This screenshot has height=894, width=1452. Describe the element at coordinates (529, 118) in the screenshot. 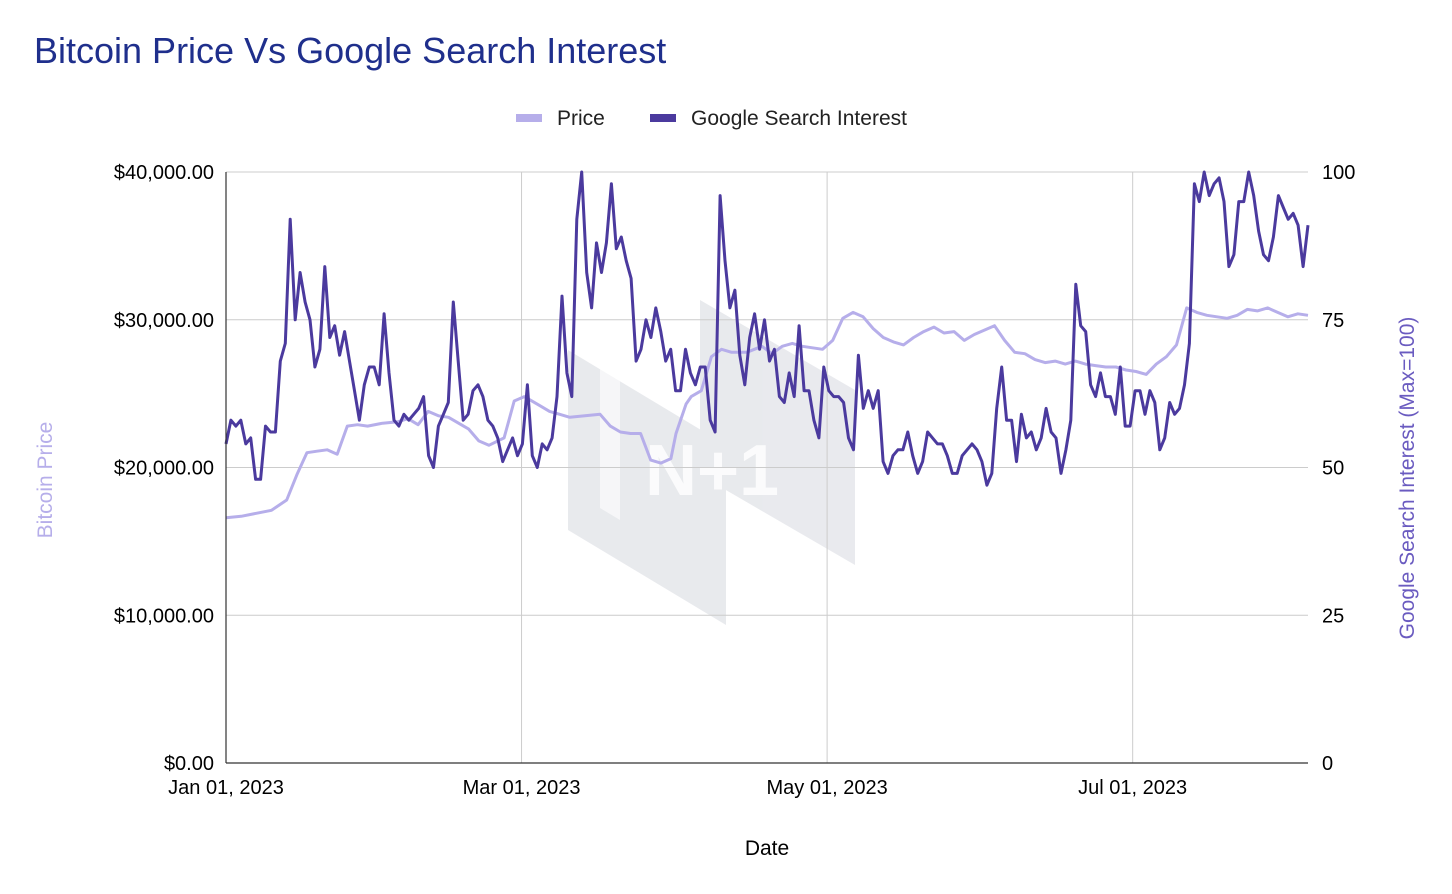

I see `legend-swatch-price` at that location.